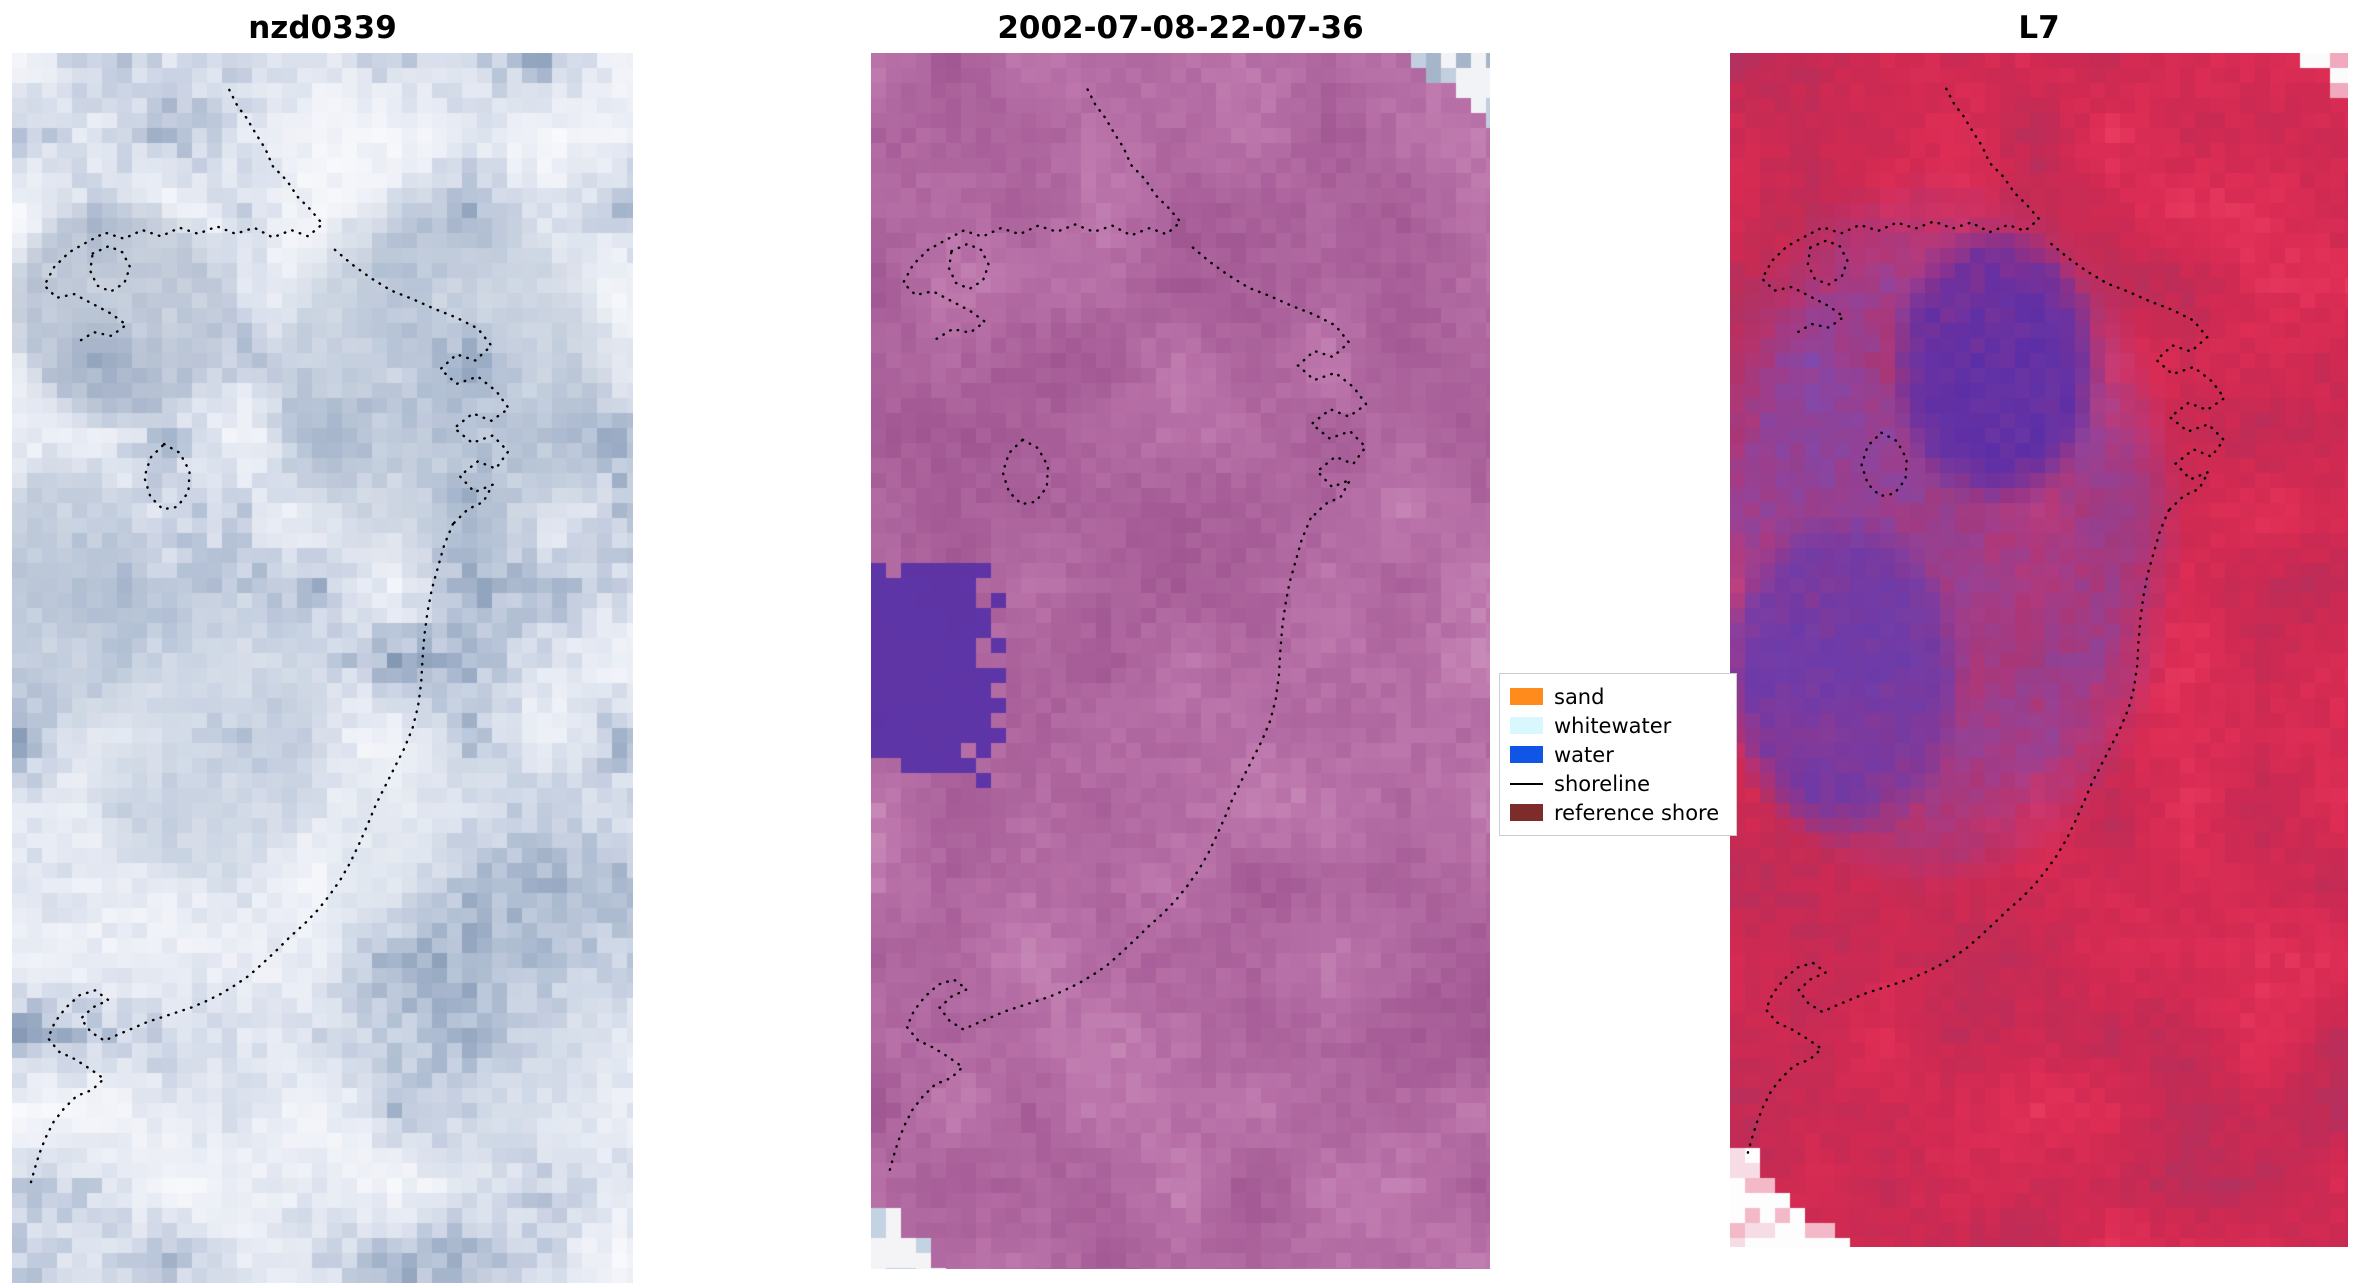  What do you see at coordinates (1584, 754) in the screenshot?
I see `legend-label-water: water` at bounding box center [1584, 754].